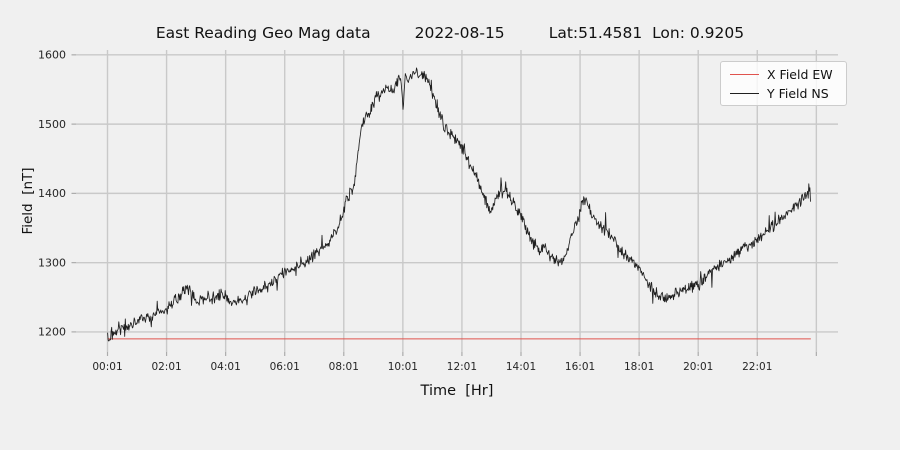 The height and width of the screenshot is (450, 900). I want to click on svg-text: 22:01, so click(757, 367).